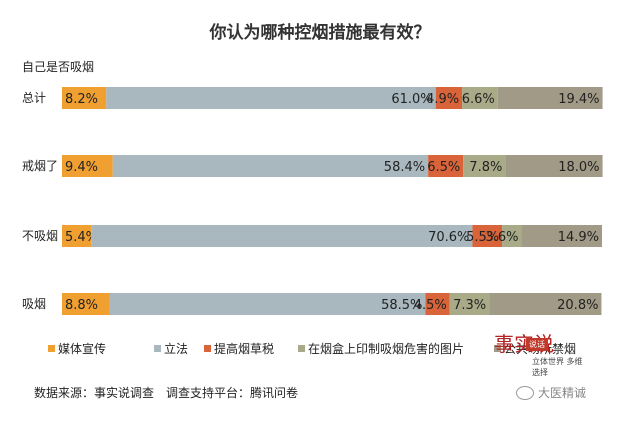 The height and width of the screenshot is (427, 640). What do you see at coordinates (81, 167) in the screenshot?
I see `data-label: 9.4%` at bounding box center [81, 167].